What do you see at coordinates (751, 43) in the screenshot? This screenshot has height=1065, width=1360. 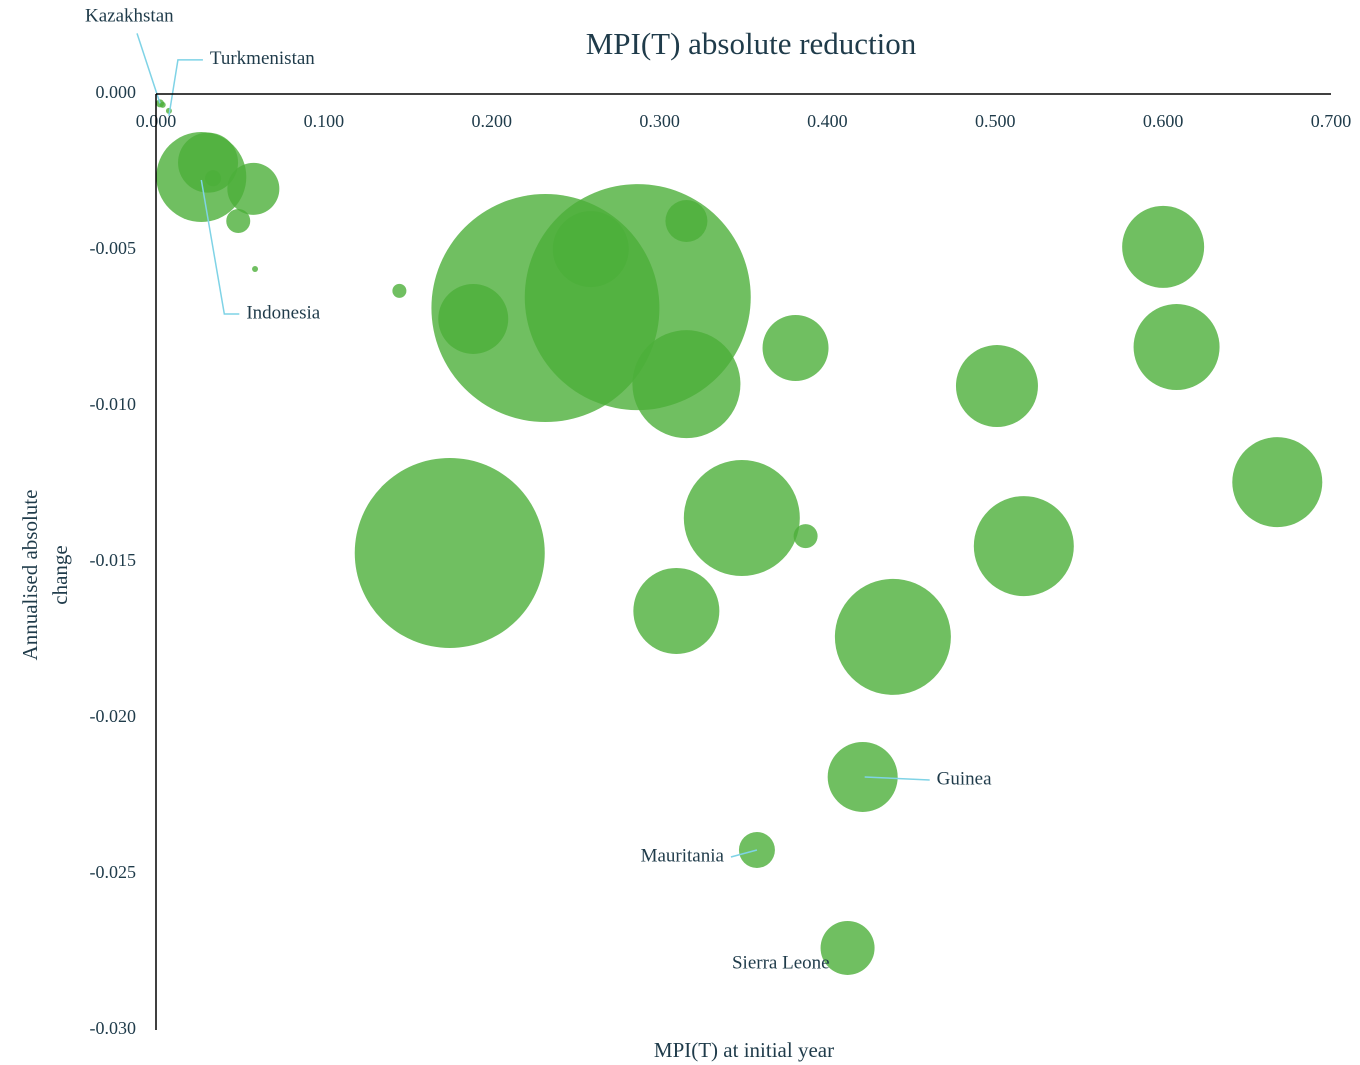 I see `chart-title: MPI(T) absolute reduction` at bounding box center [751, 43].